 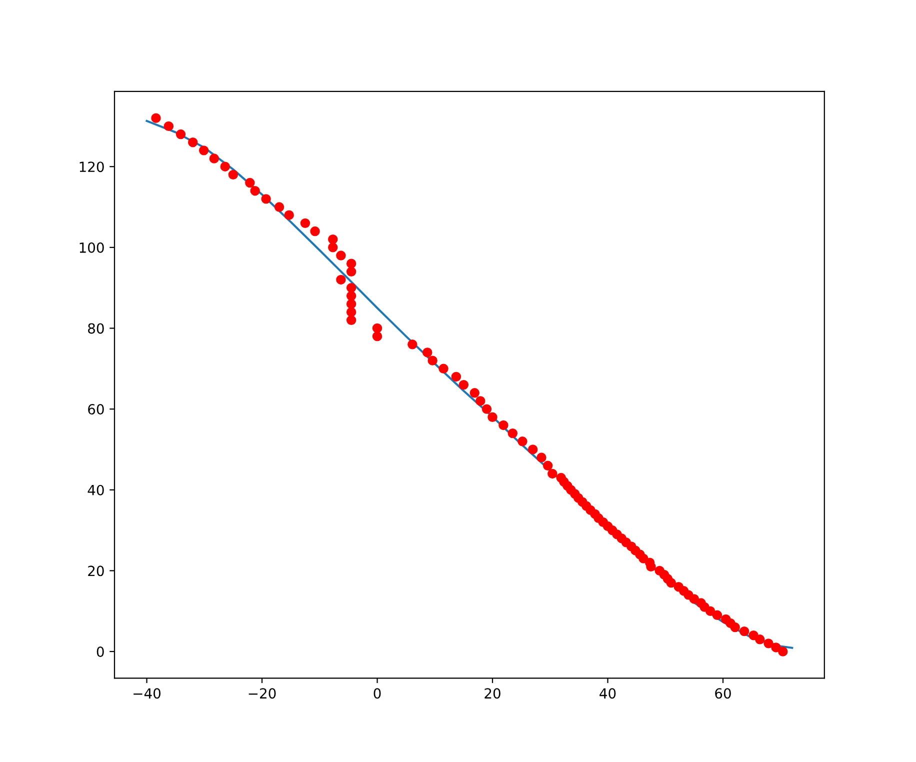 I want to click on y-tick-label: 120, so click(x=92, y=167).